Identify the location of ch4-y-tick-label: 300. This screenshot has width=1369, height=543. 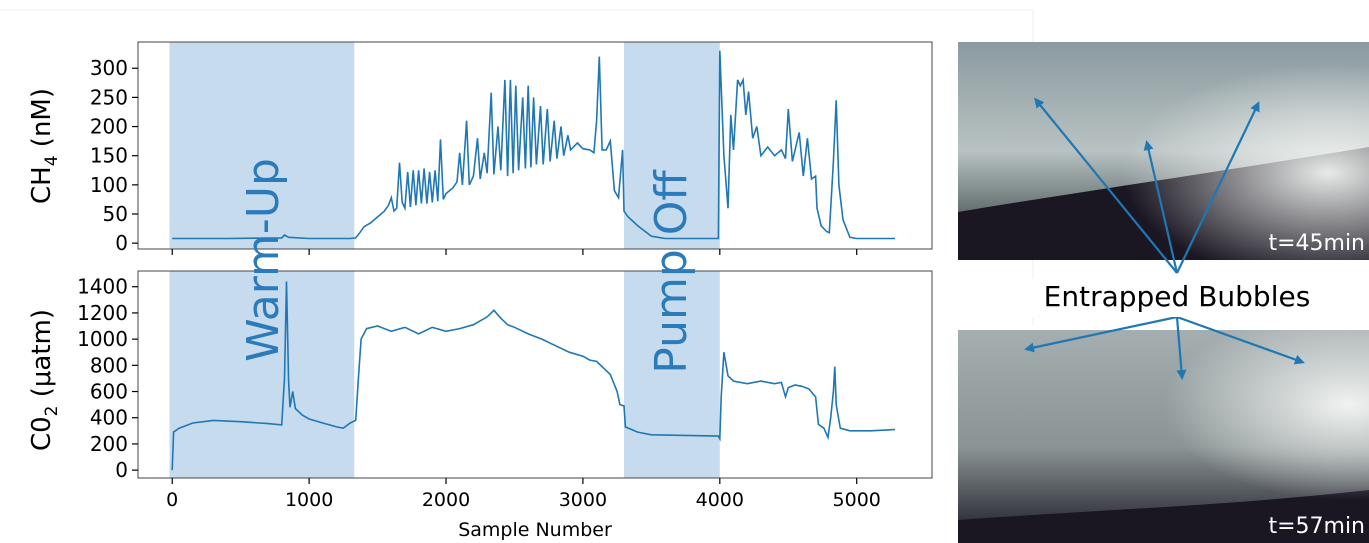
(109, 68).